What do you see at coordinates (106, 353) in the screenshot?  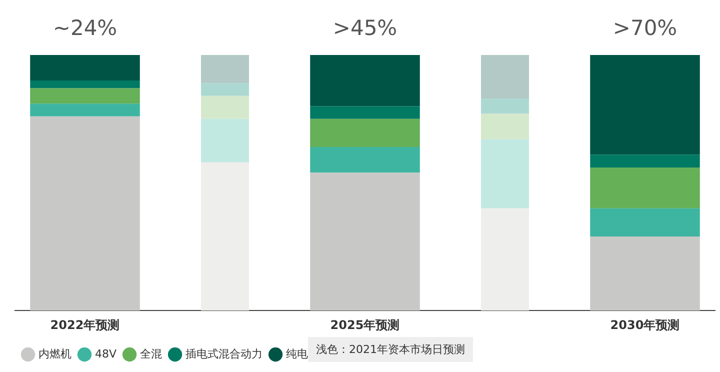 I see `legend-label: 48V` at bounding box center [106, 353].